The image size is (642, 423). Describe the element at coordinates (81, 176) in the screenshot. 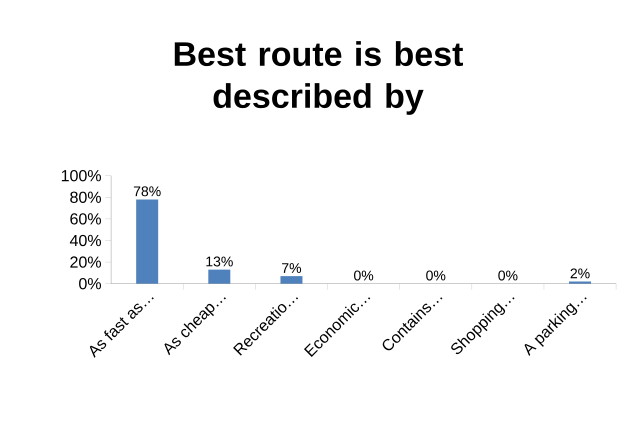

I see `y-tick-label: 100%` at that location.